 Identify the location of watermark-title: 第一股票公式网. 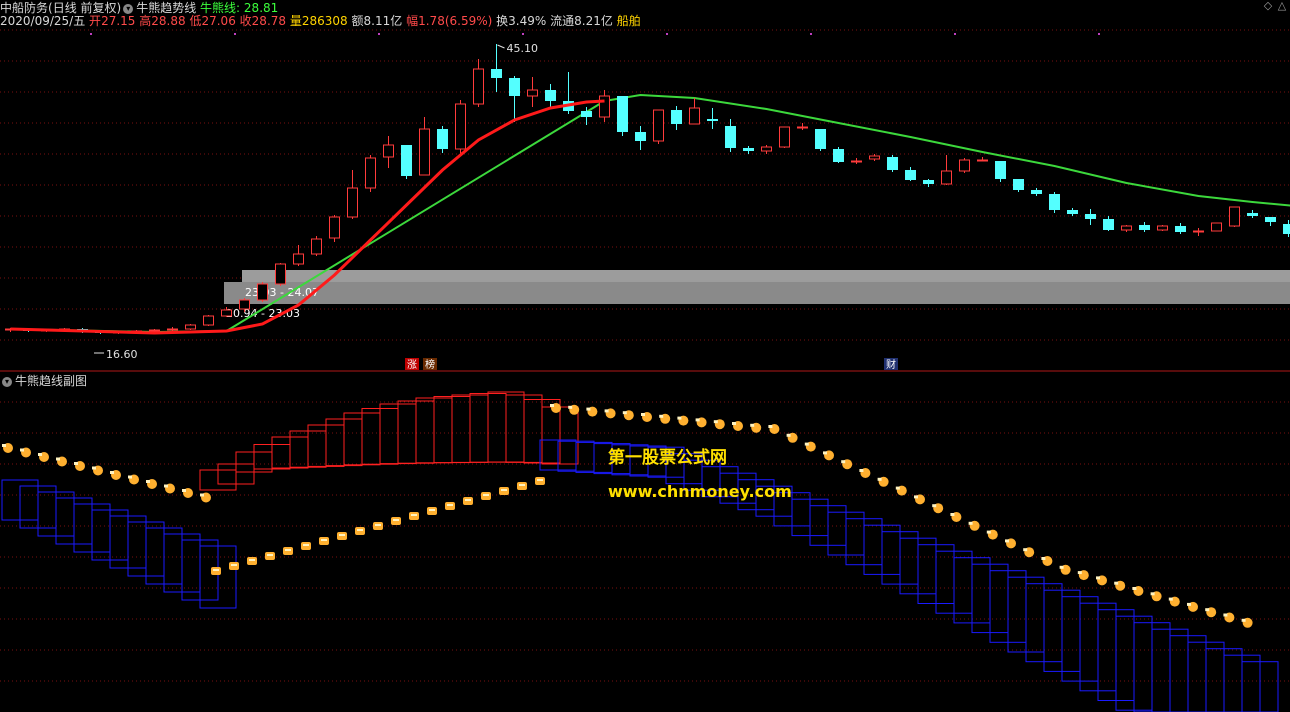
(667, 457).